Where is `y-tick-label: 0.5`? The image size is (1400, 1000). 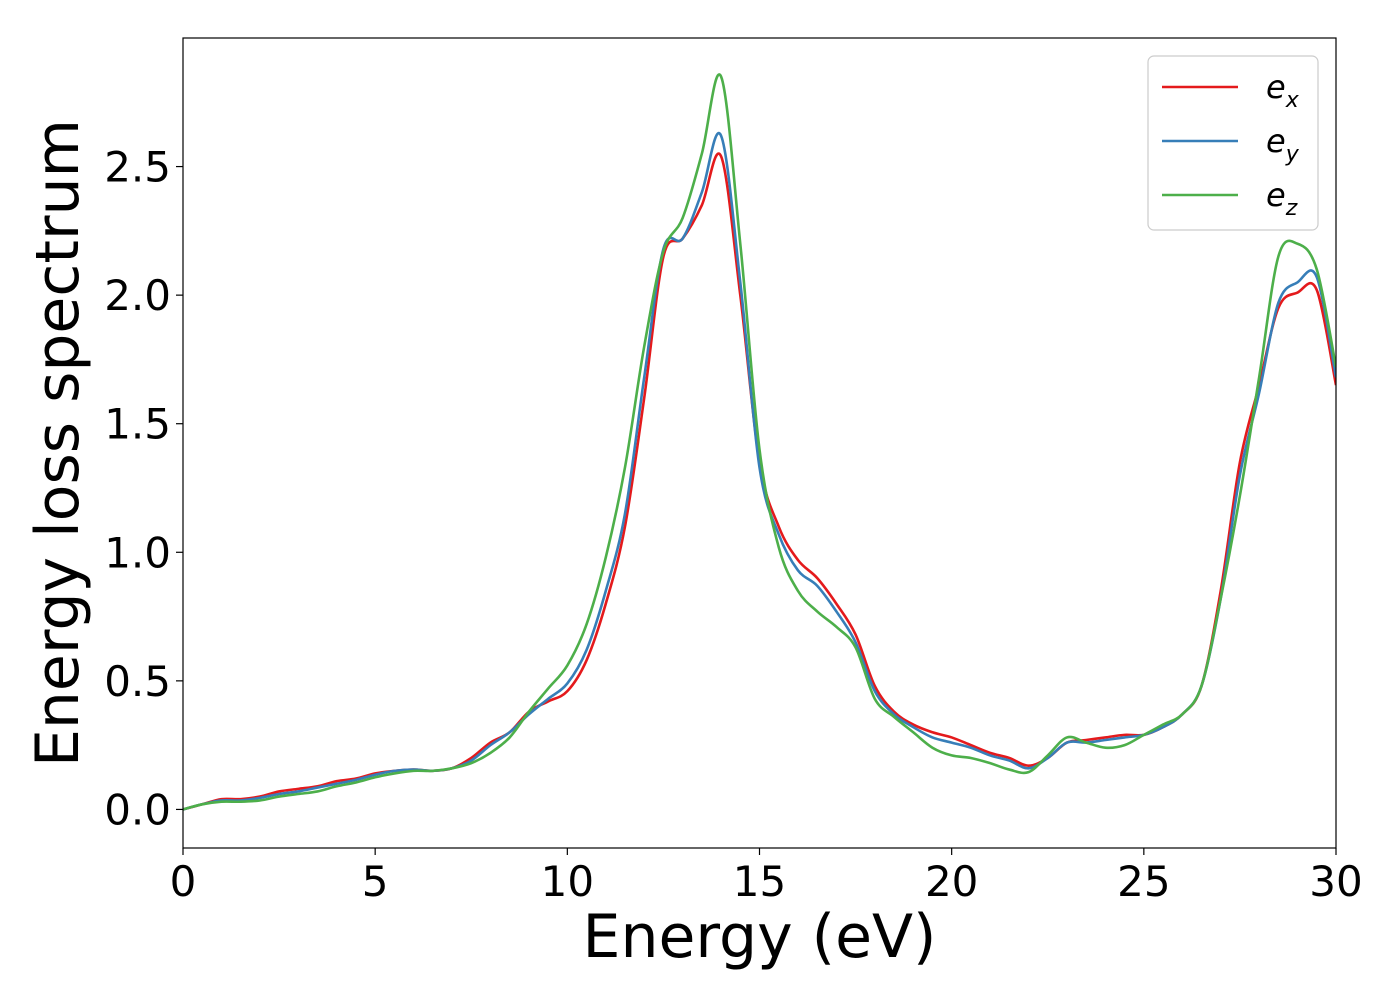 y-tick-label: 0.5 is located at coordinates (137, 681).